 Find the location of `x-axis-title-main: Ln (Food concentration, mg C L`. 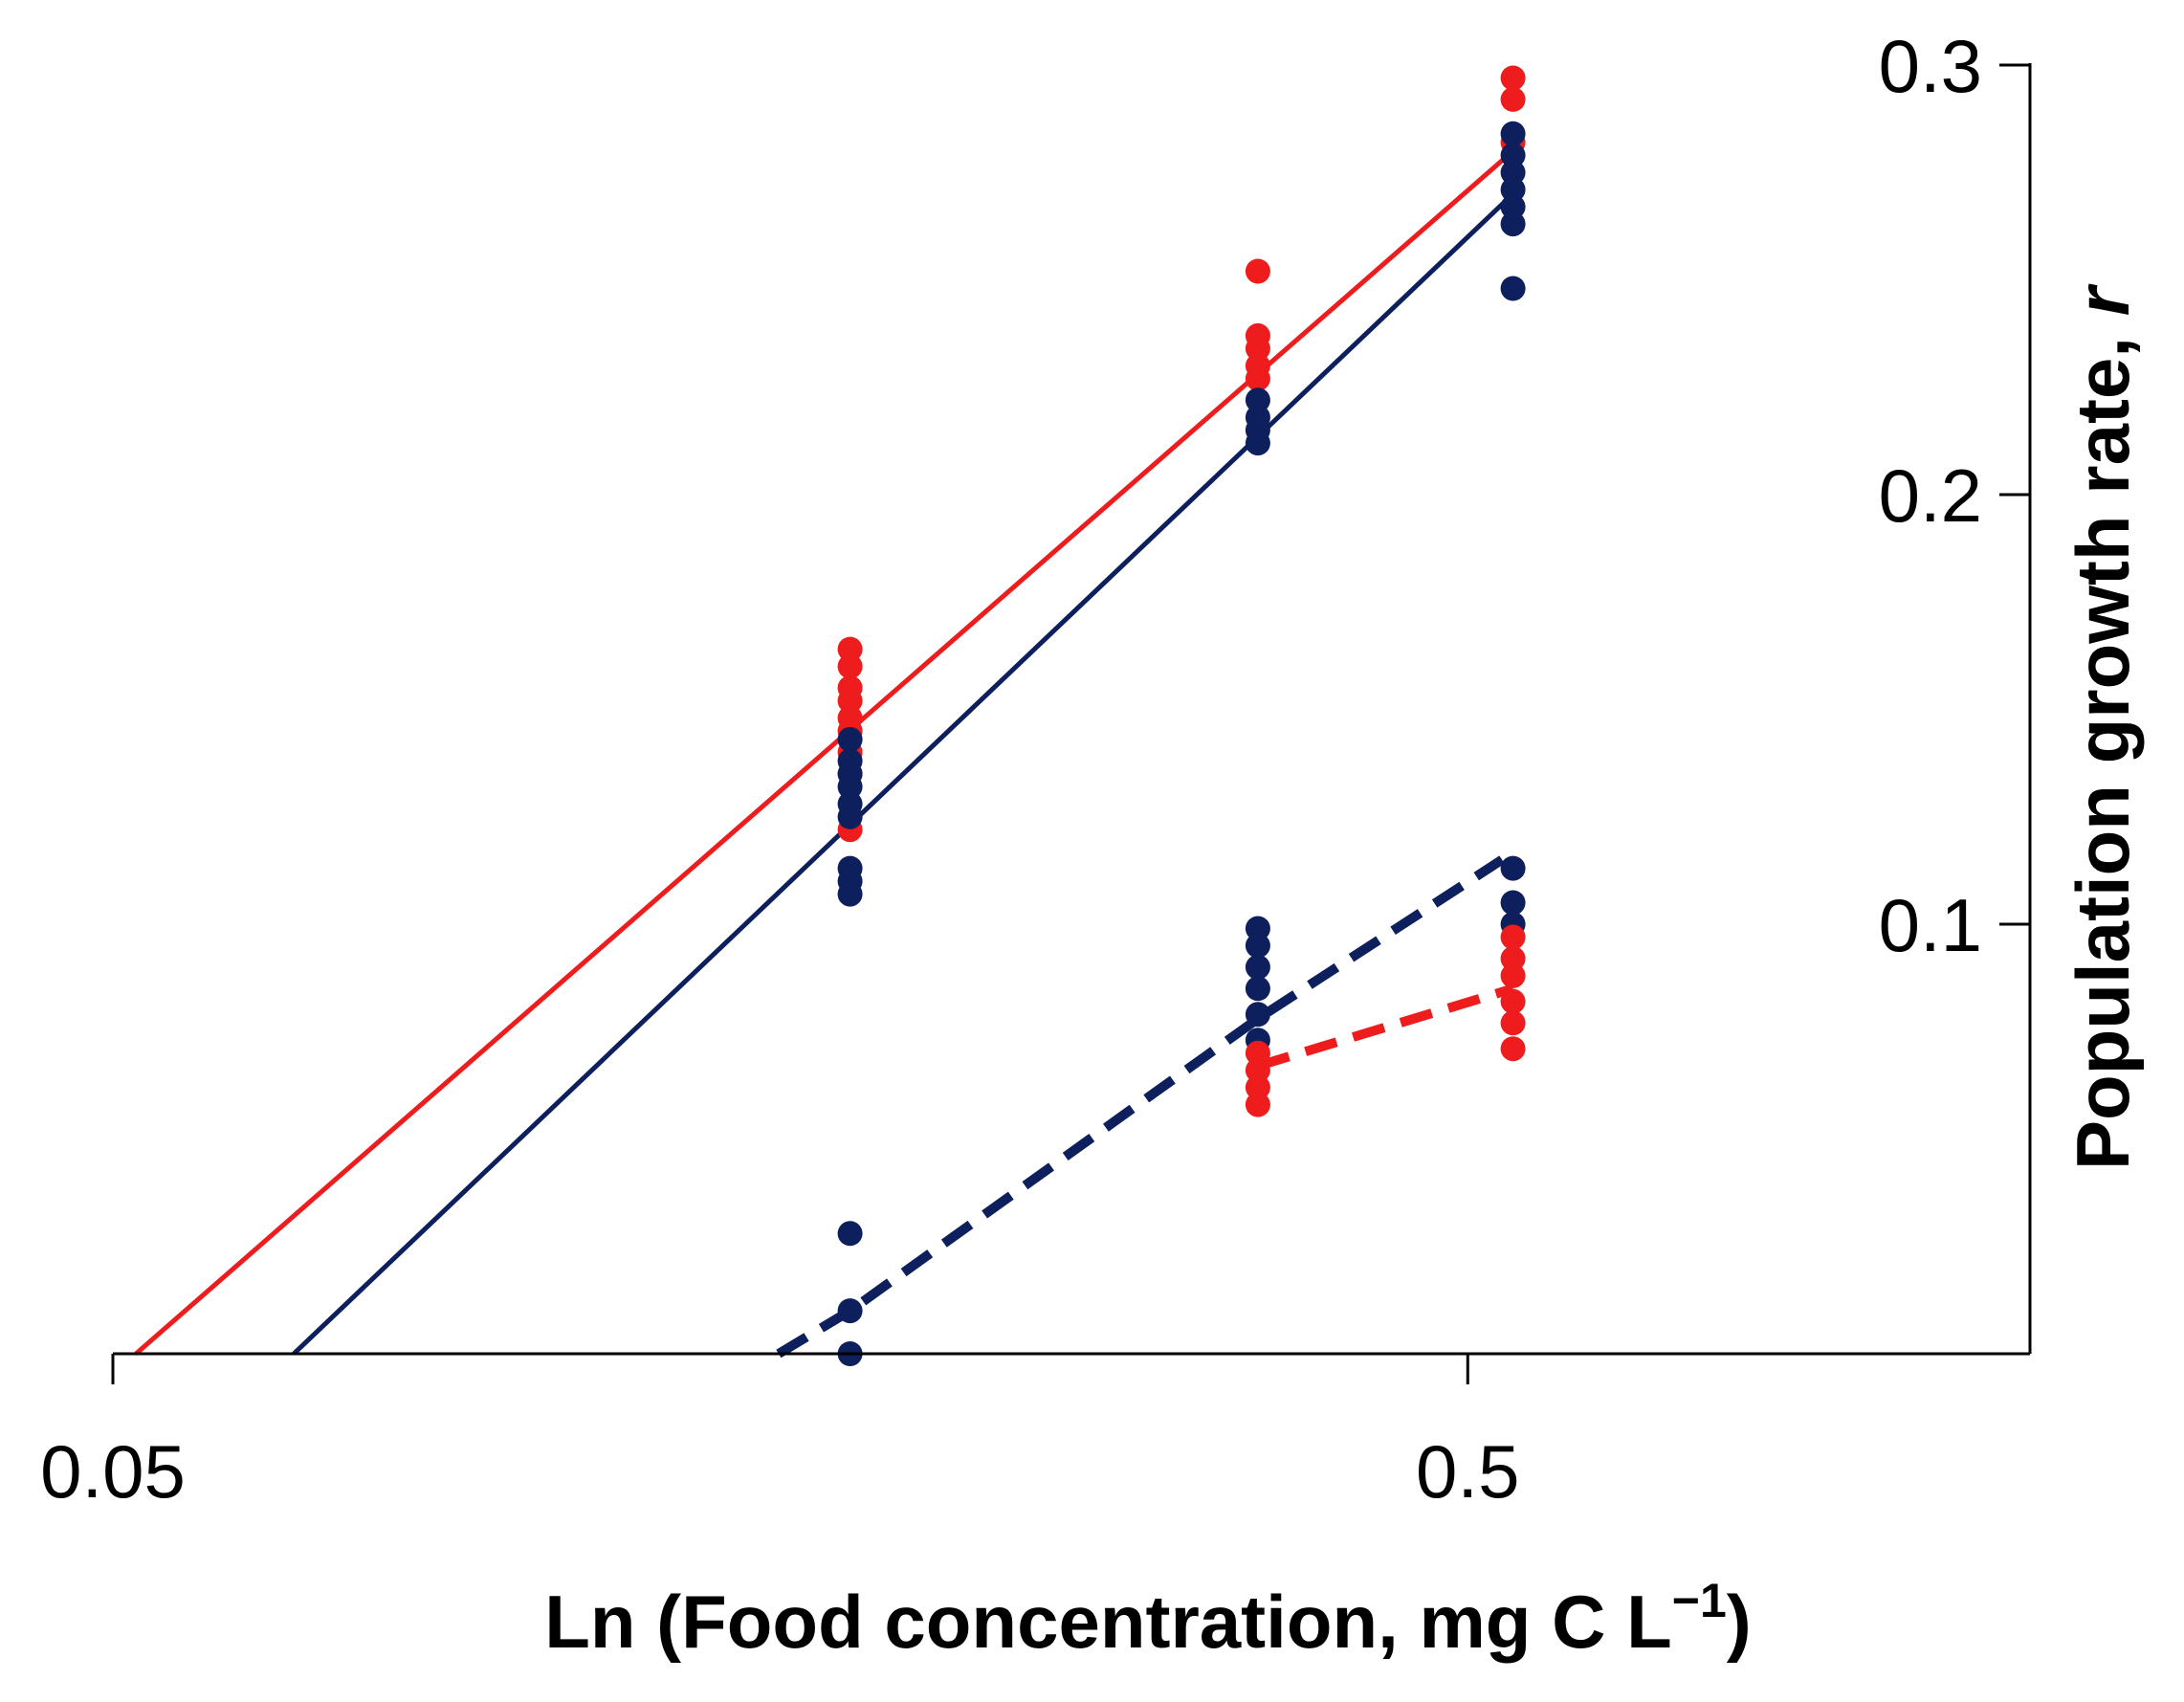

x-axis-title-main: Ln (Food concentration, mg C L is located at coordinates (1108, 1622).